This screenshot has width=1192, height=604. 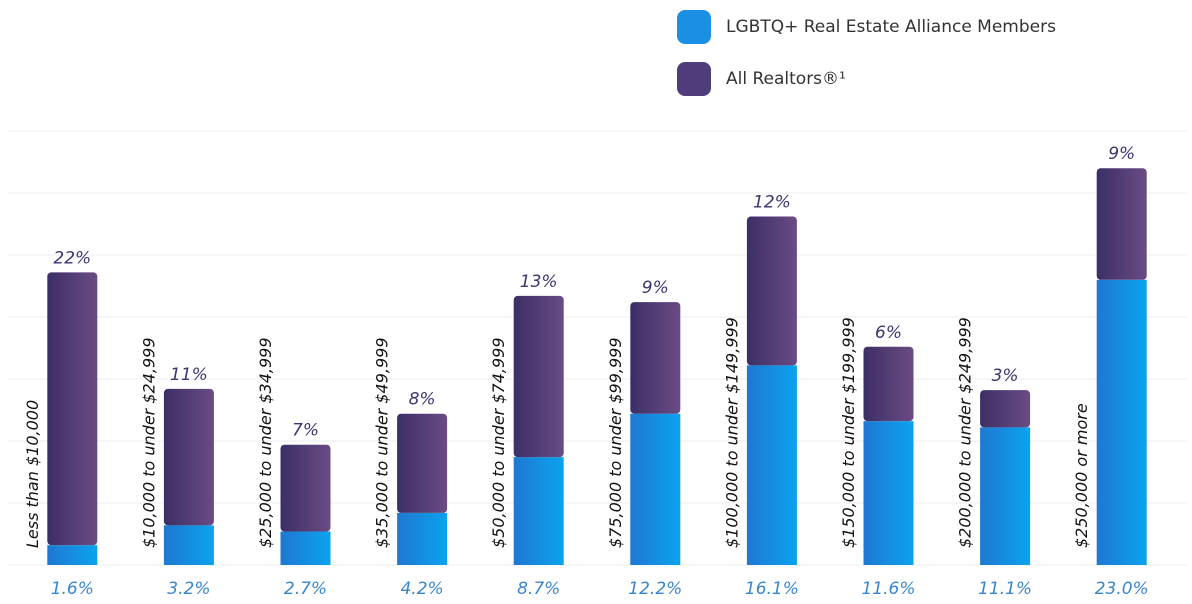 What do you see at coordinates (1005, 376) in the screenshot?
I see `value-label: 3%` at bounding box center [1005, 376].